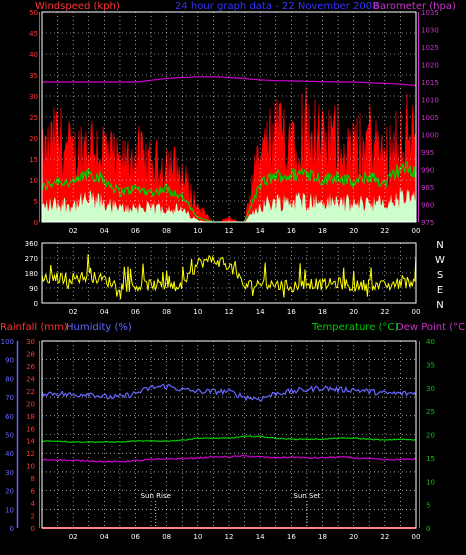  What do you see at coordinates (77, 6) in the screenshot?
I see `wind-axis-title: Windspeed (kph)` at bounding box center [77, 6].